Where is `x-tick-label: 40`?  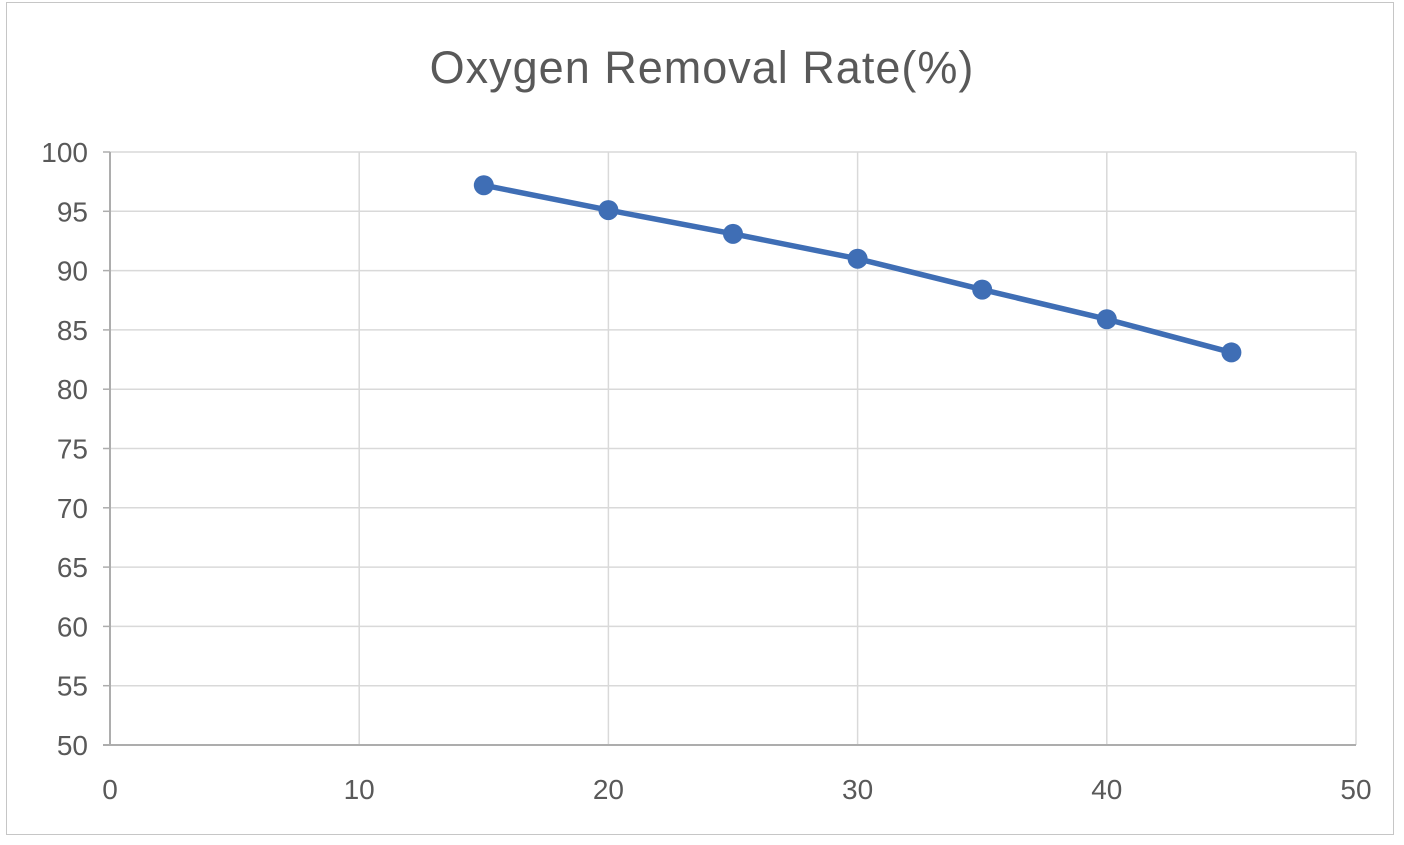
x-tick-label: 40 is located at coordinates (1106, 789).